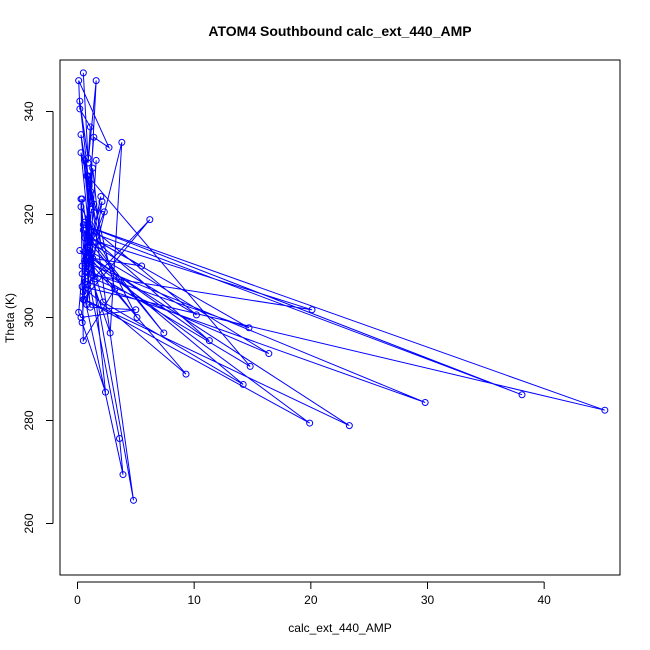 The height and width of the screenshot is (650, 650). Describe the element at coordinates (339, 31) in the screenshot. I see `chart-title: ATOM4 Southbound calc_ext_440_AMP` at that location.